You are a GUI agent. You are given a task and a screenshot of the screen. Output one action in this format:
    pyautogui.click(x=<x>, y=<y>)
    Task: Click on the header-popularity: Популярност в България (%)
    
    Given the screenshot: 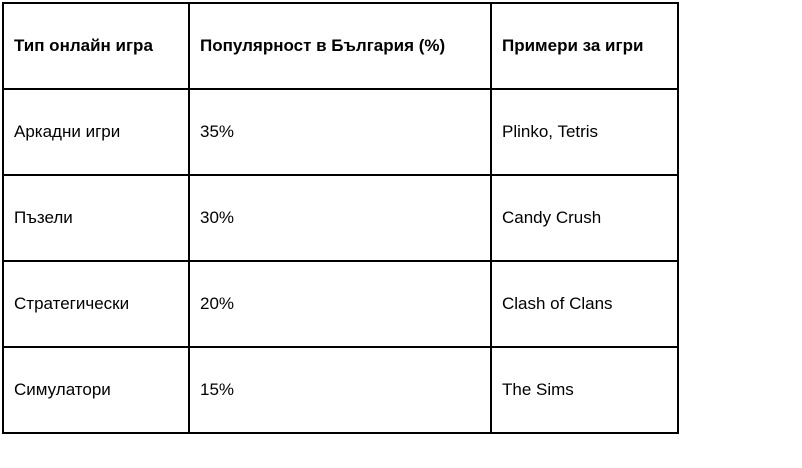 What is the action you would take?
    pyautogui.click(x=340, y=46)
    